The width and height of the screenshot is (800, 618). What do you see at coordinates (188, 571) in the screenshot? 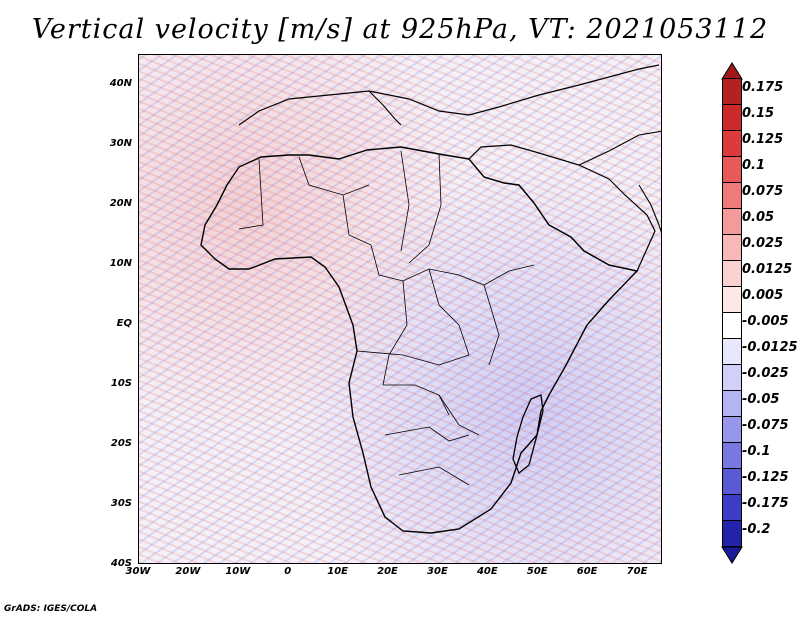
I see `lon-tick-label: 20W` at bounding box center [188, 571].